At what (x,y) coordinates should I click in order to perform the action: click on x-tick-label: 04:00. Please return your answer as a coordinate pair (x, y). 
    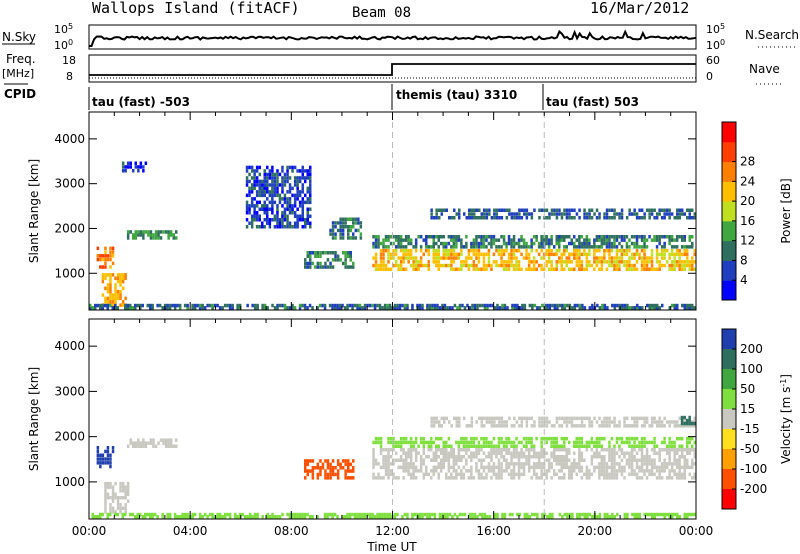
    Looking at the image, I should click on (190, 531).